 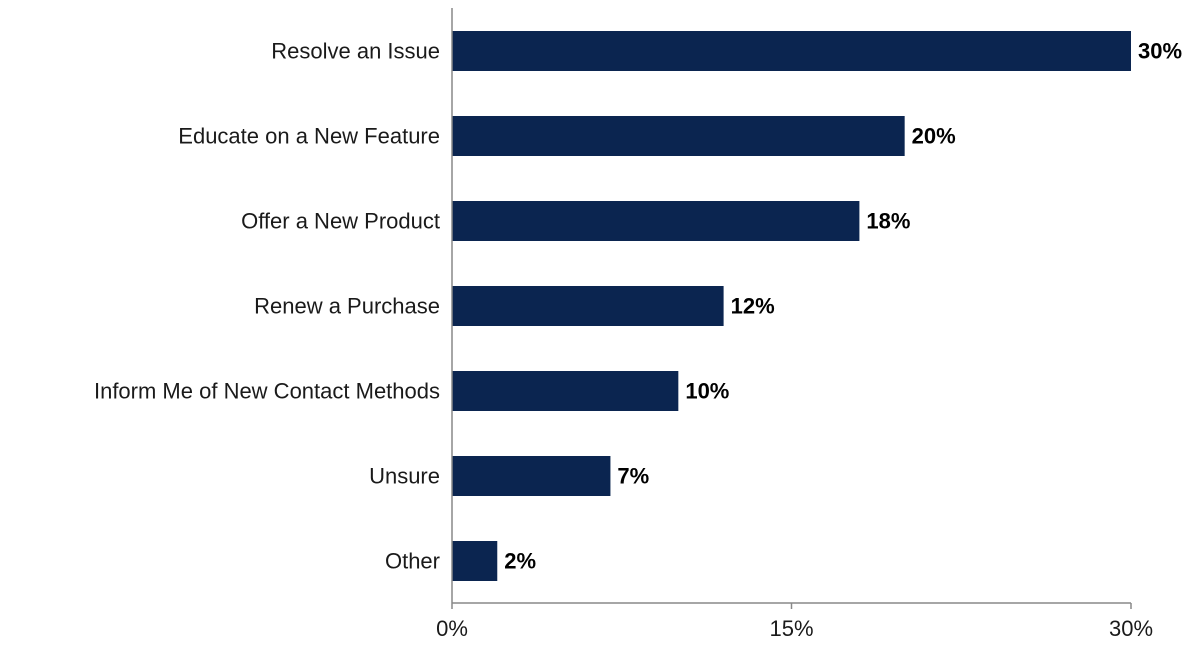 I want to click on category-label-3: Renew a Purchase, so click(x=347, y=306).